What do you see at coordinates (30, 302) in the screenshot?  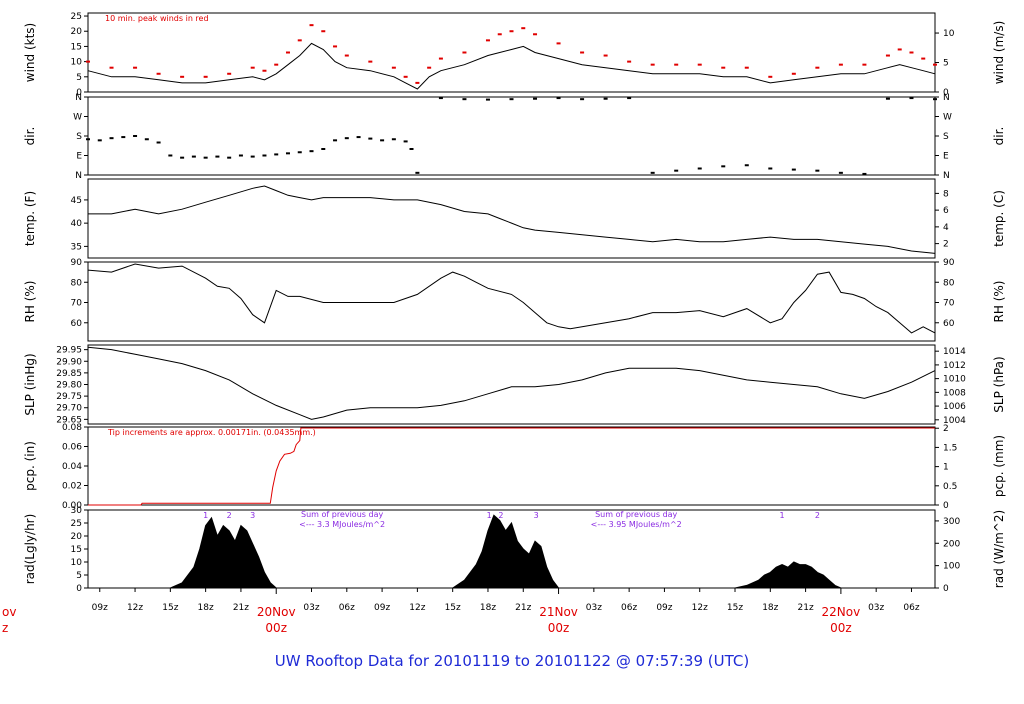 I see `rh-left-axis-label: RH (%)` at bounding box center [30, 302].